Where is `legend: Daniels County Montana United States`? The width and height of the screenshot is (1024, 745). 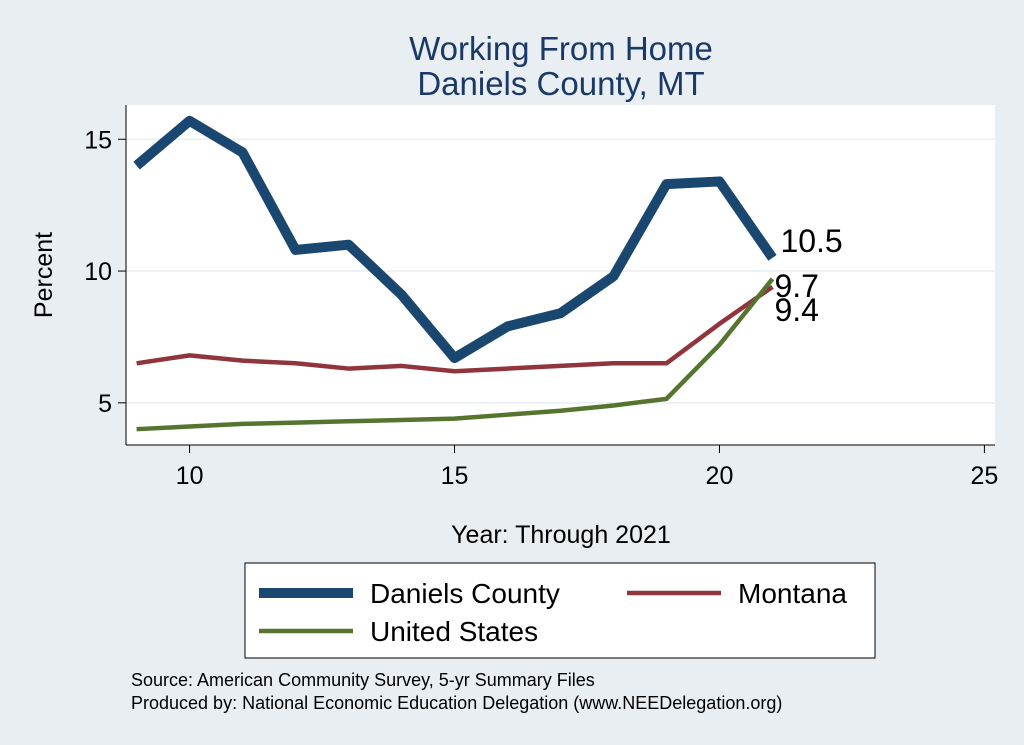 legend: Daniels County Montana United States is located at coordinates (553, 612).